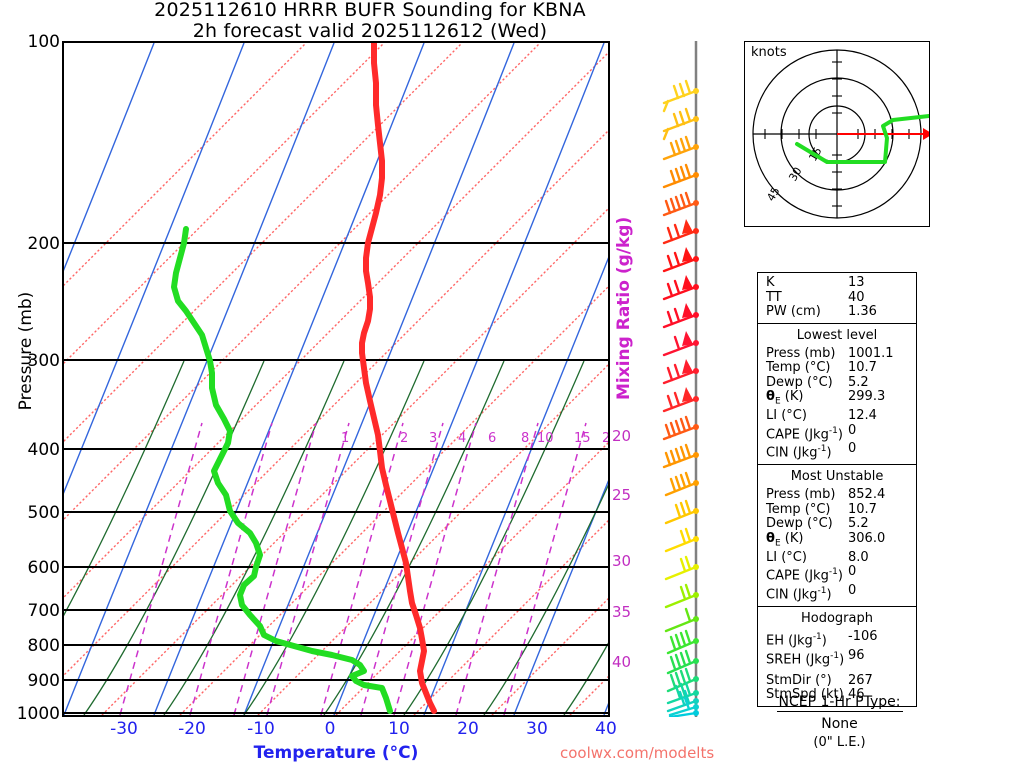  Describe the element at coordinates (773, 194) in the screenshot. I see `svg-text: 45` at that location.